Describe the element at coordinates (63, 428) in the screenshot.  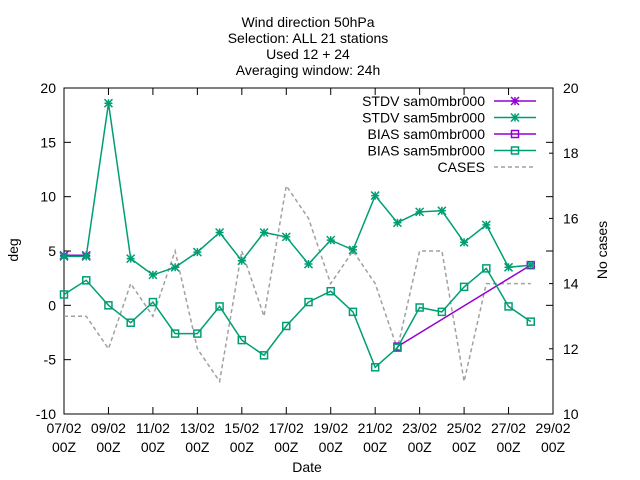
I see `x-tick-label-date: 07/02` at that location.